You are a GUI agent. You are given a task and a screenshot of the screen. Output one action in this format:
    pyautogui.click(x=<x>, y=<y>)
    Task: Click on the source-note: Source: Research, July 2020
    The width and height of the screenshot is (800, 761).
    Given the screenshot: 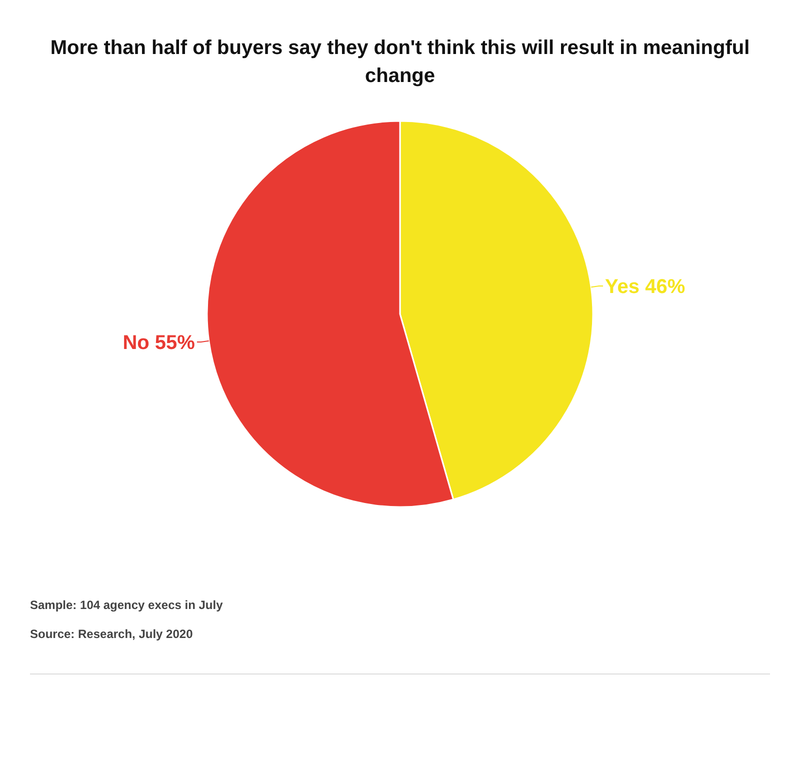 What is the action you would take?
    pyautogui.click(x=112, y=634)
    